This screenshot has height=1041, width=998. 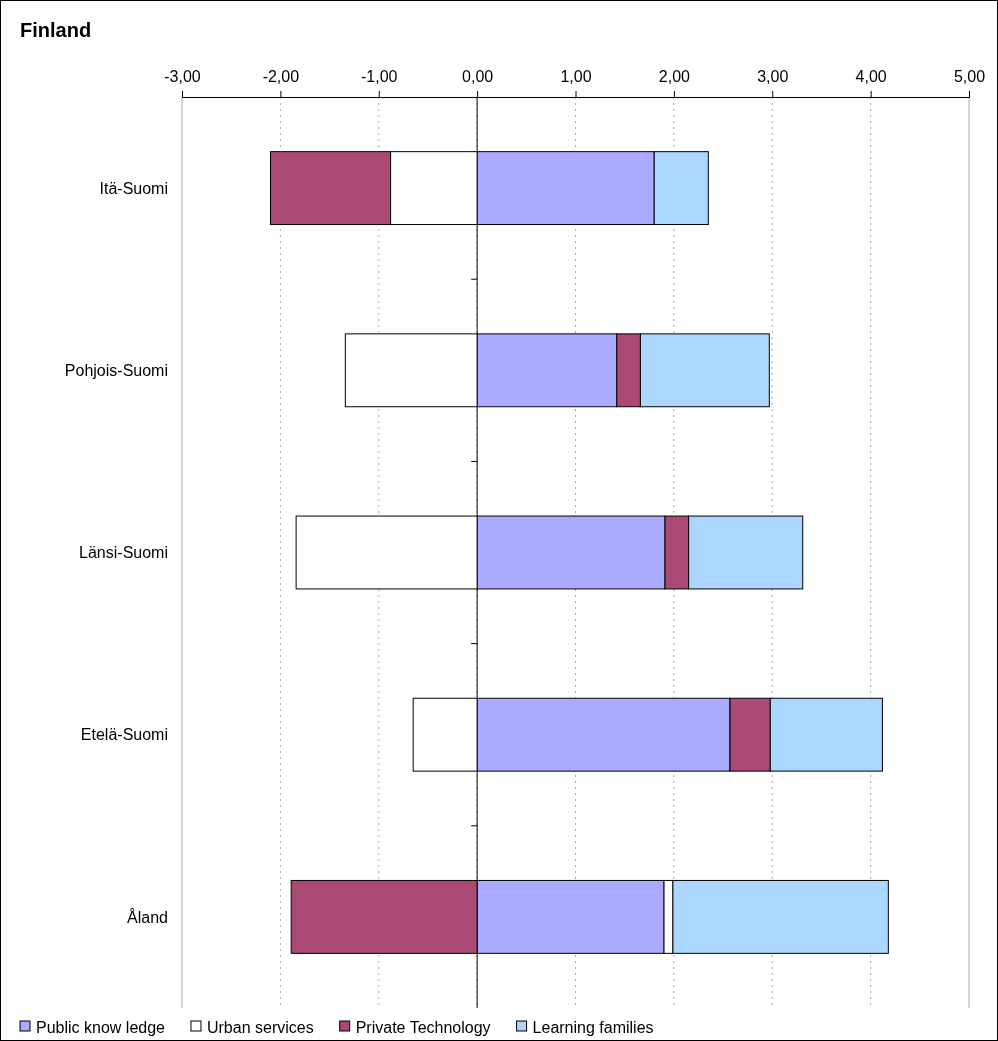 I want to click on x-tick-label: -2,00, so click(x=281, y=76).